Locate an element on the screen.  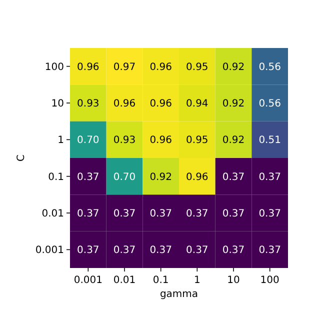
y-tick-label: 0.1 is located at coordinates (56, 177).